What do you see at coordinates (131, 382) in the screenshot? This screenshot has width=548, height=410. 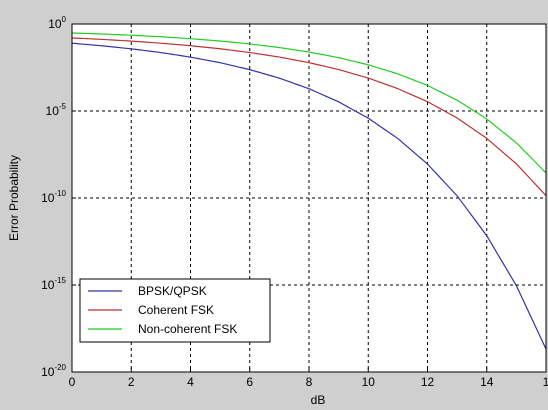 I see `x-tick-label: 2` at bounding box center [131, 382].